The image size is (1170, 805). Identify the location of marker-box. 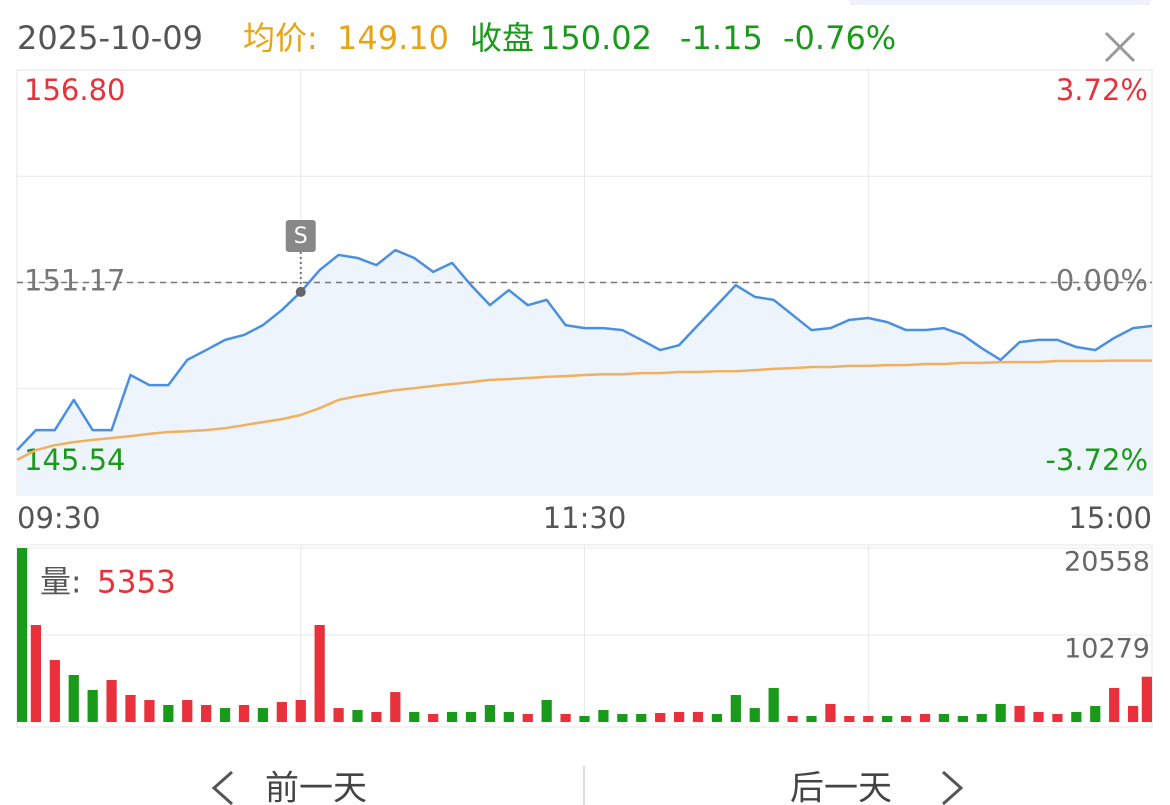
(300, 236).